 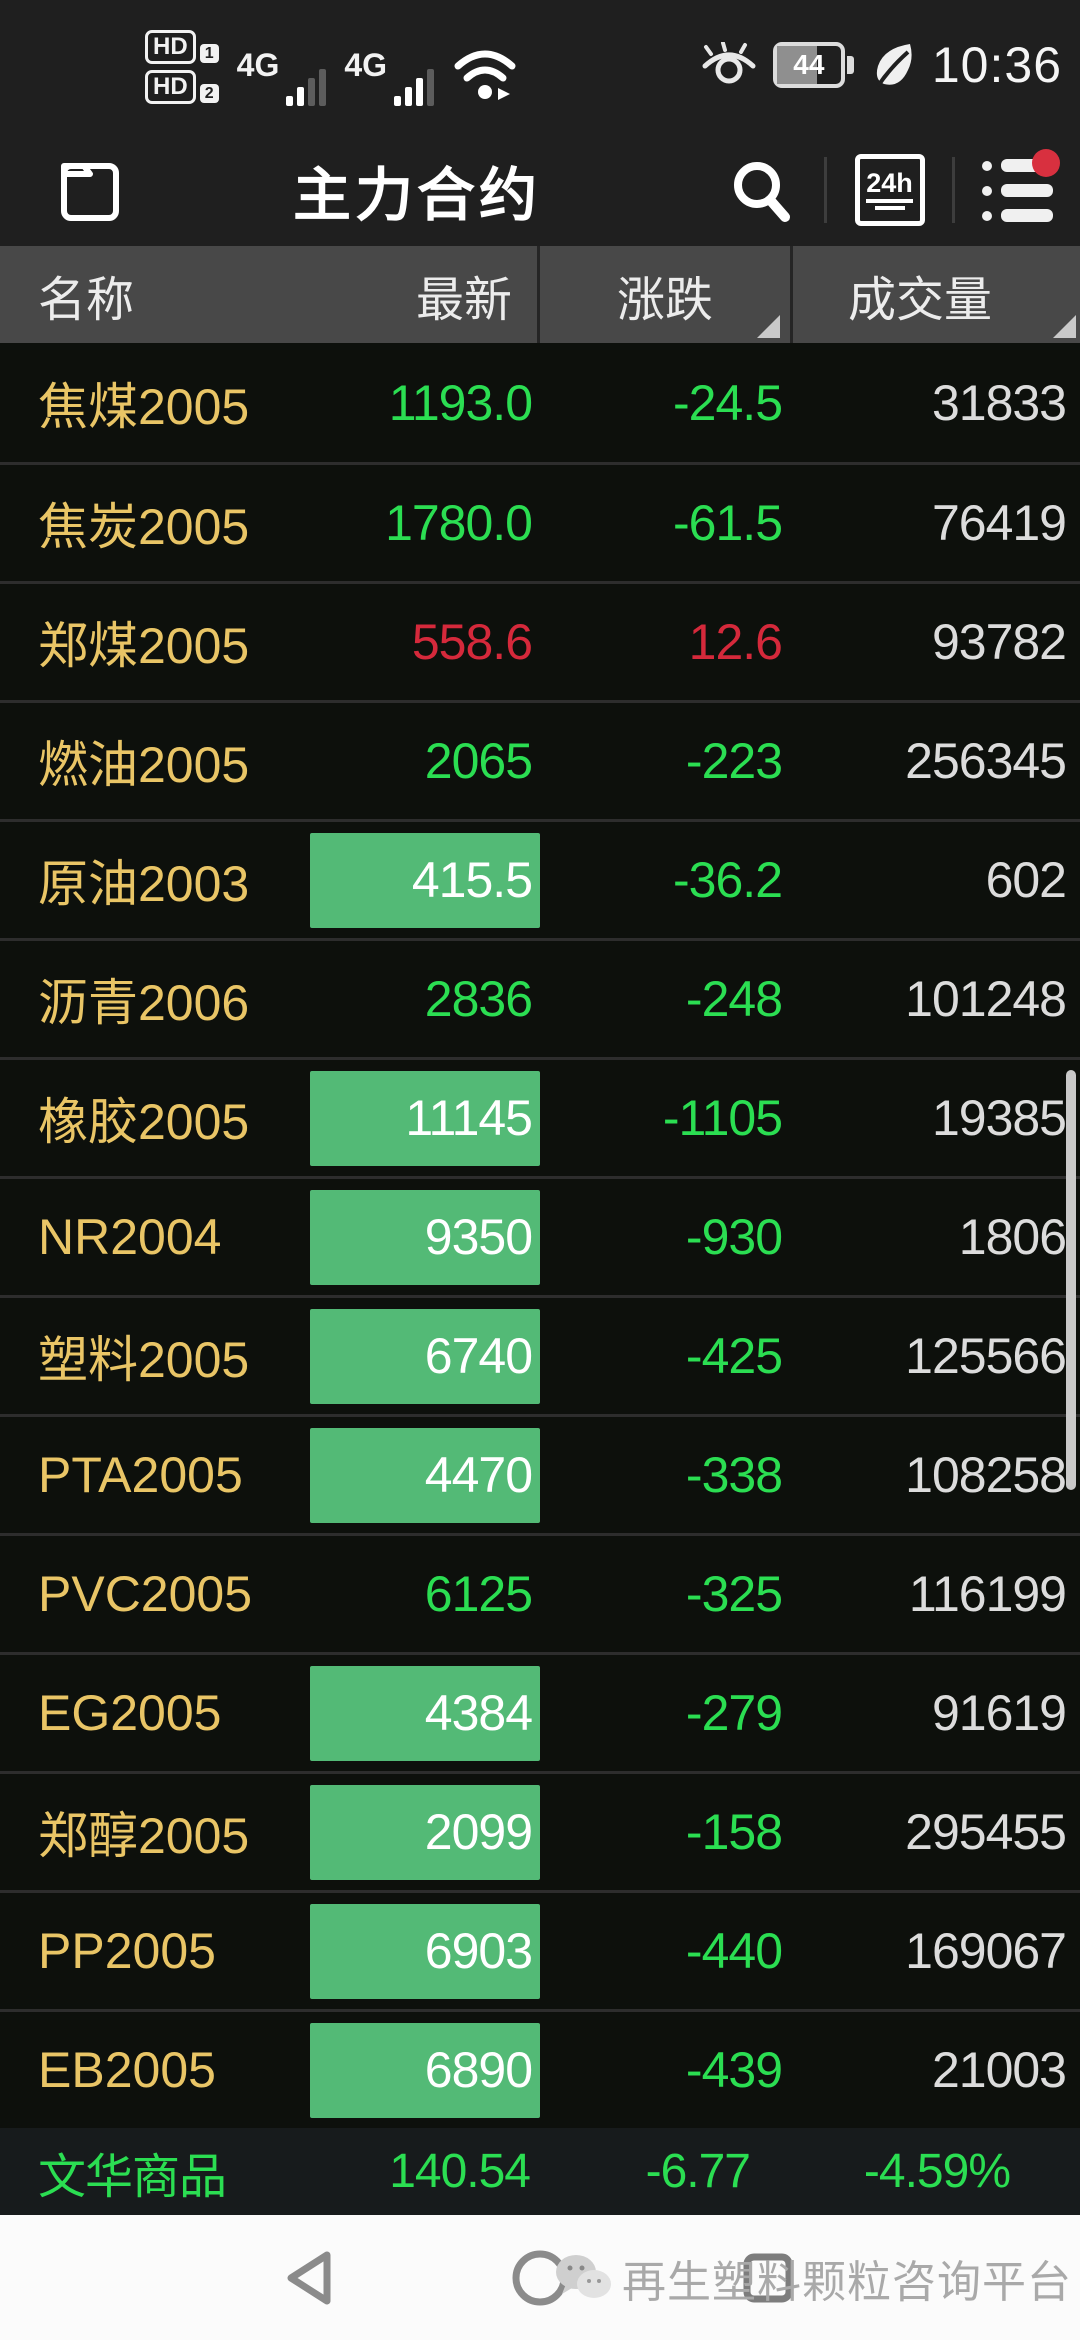 I want to click on price-change: -24.5, so click(x=728, y=402).